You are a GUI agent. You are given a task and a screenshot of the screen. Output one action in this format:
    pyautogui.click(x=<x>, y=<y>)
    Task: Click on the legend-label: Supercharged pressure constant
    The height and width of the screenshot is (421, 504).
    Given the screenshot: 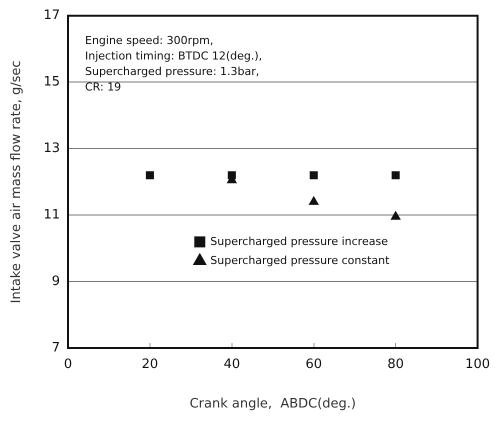 What is the action you would take?
    pyautogui.click(x=300, y=260)
    